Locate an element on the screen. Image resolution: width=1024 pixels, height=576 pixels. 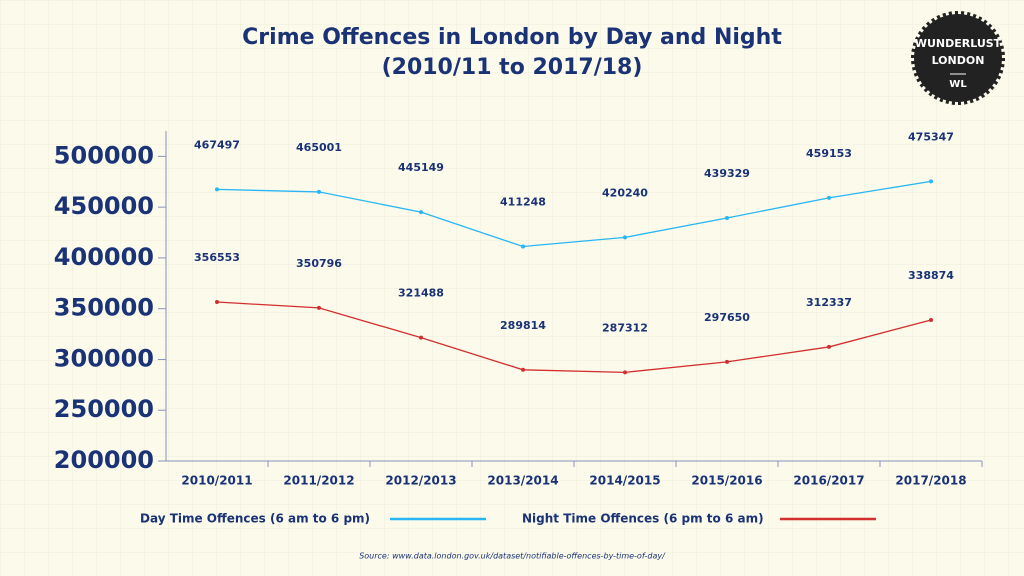
x-tick-label: 2017/2018 is located at coordinates (930, 481).